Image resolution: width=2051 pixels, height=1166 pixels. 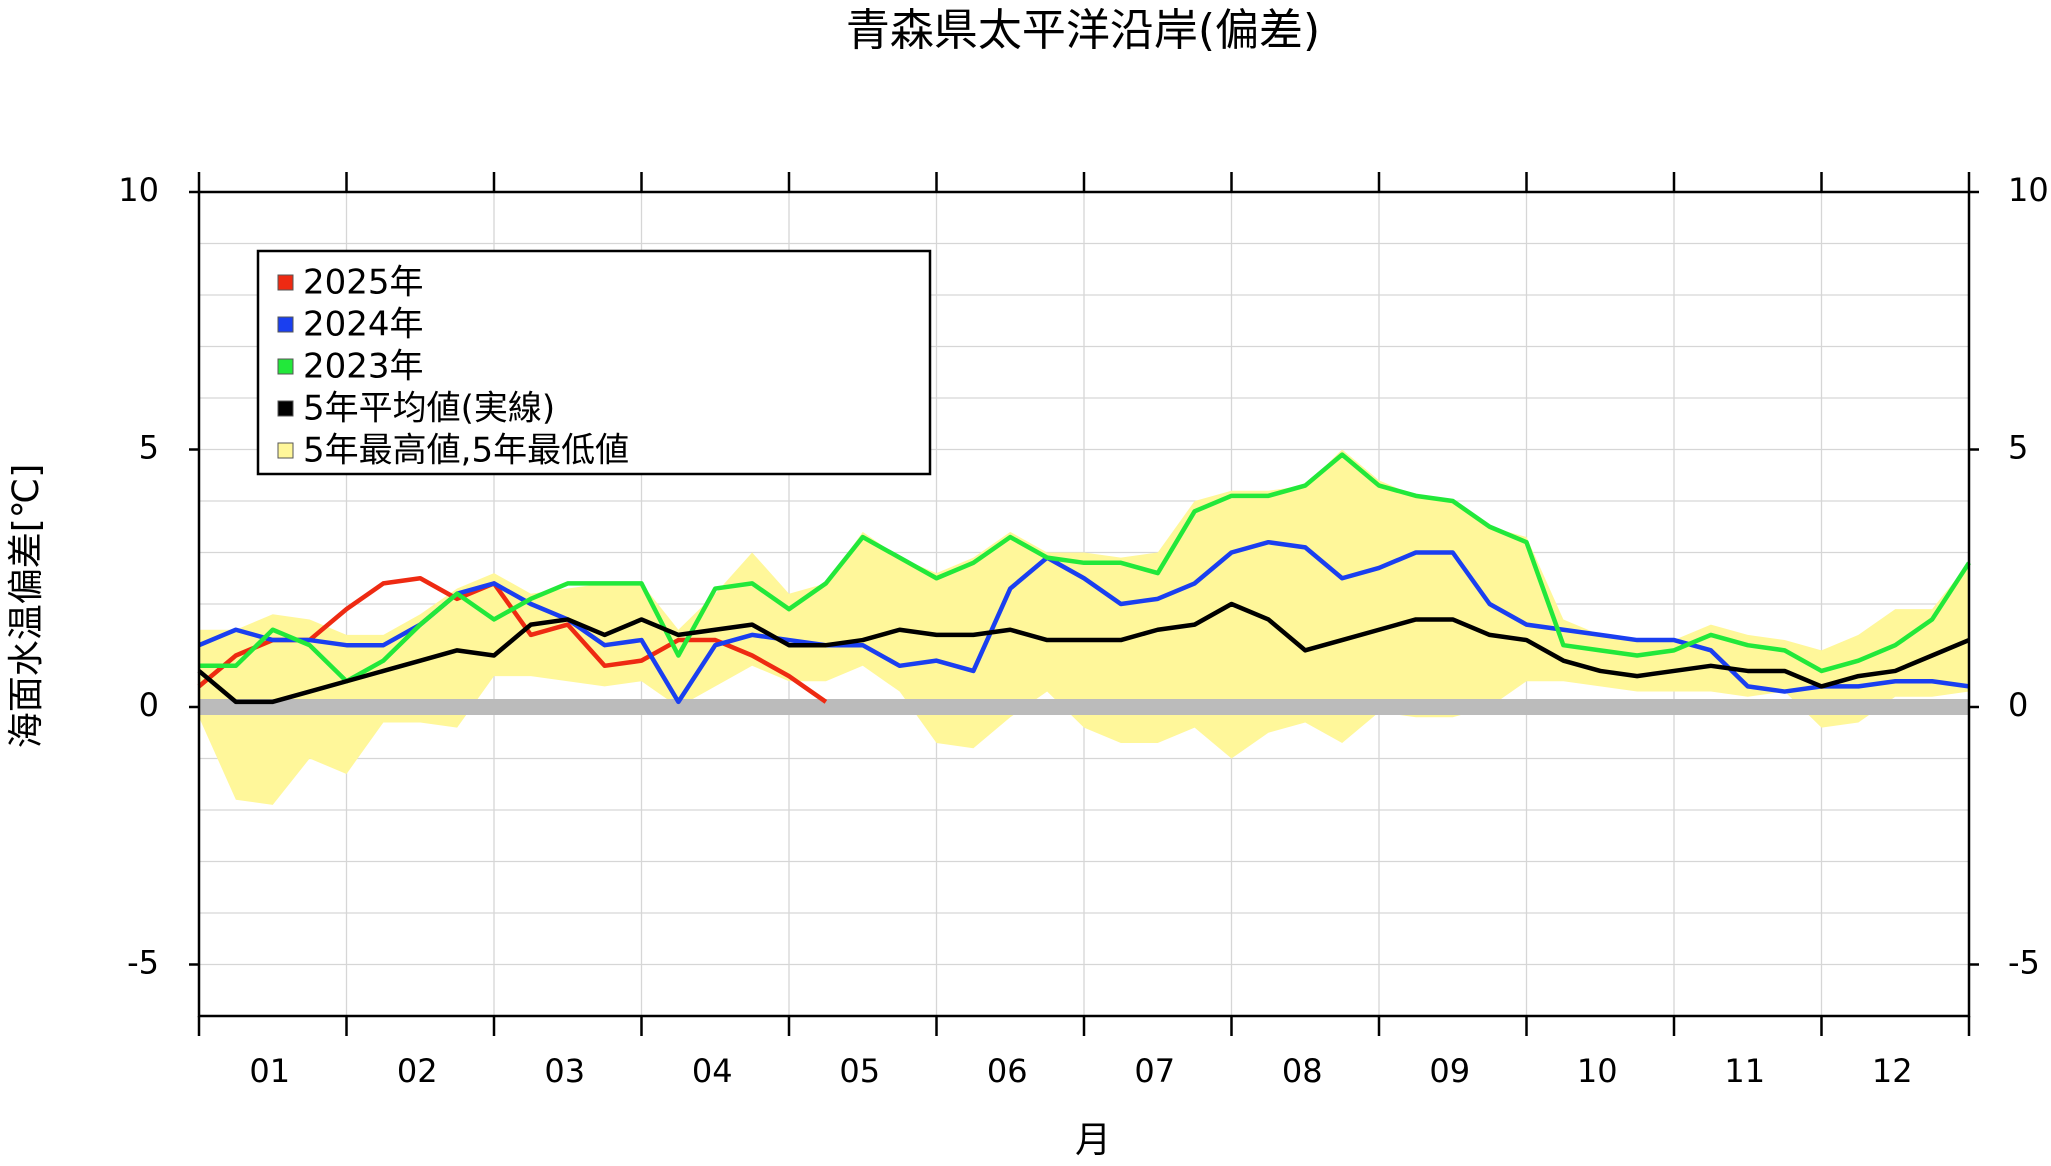 I want to click on legend-label: 5年平均値(実線), so click(x=429, y=409).